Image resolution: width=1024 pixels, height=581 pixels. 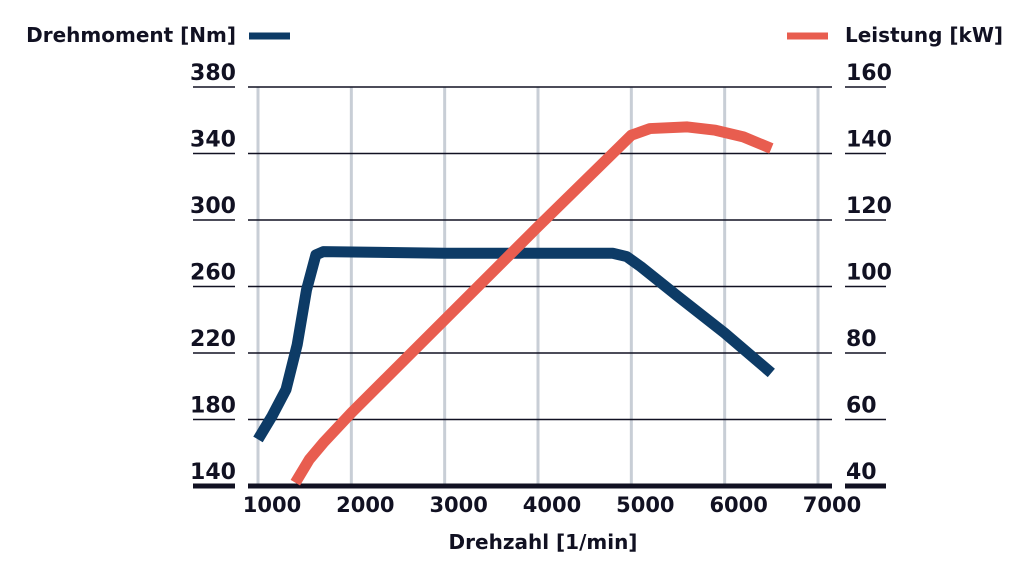 I want to click on right-tick-label: 40, so click(x=861, y=472).